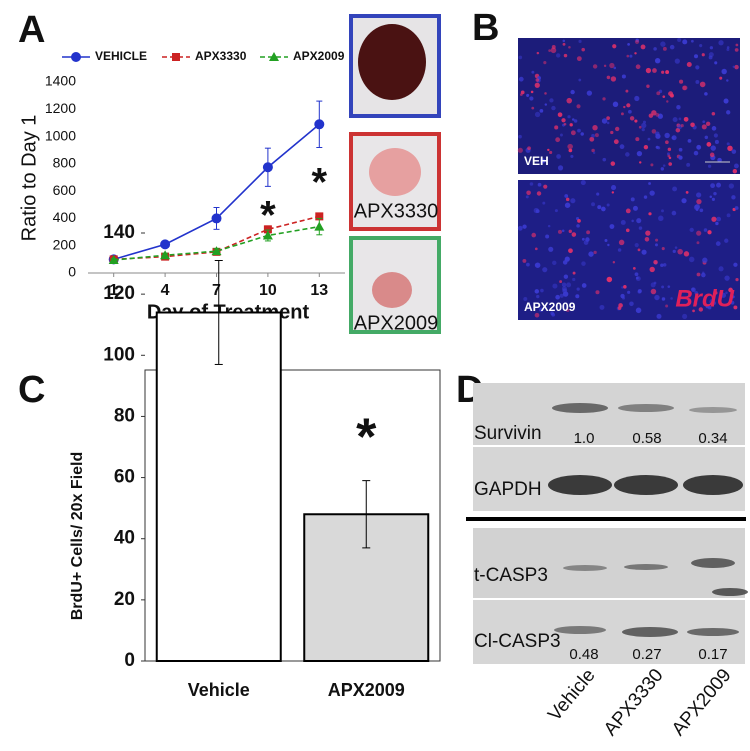 The image size is (750, 751). I want to click on blot-row-label: GAPDH, so click(508, 489).